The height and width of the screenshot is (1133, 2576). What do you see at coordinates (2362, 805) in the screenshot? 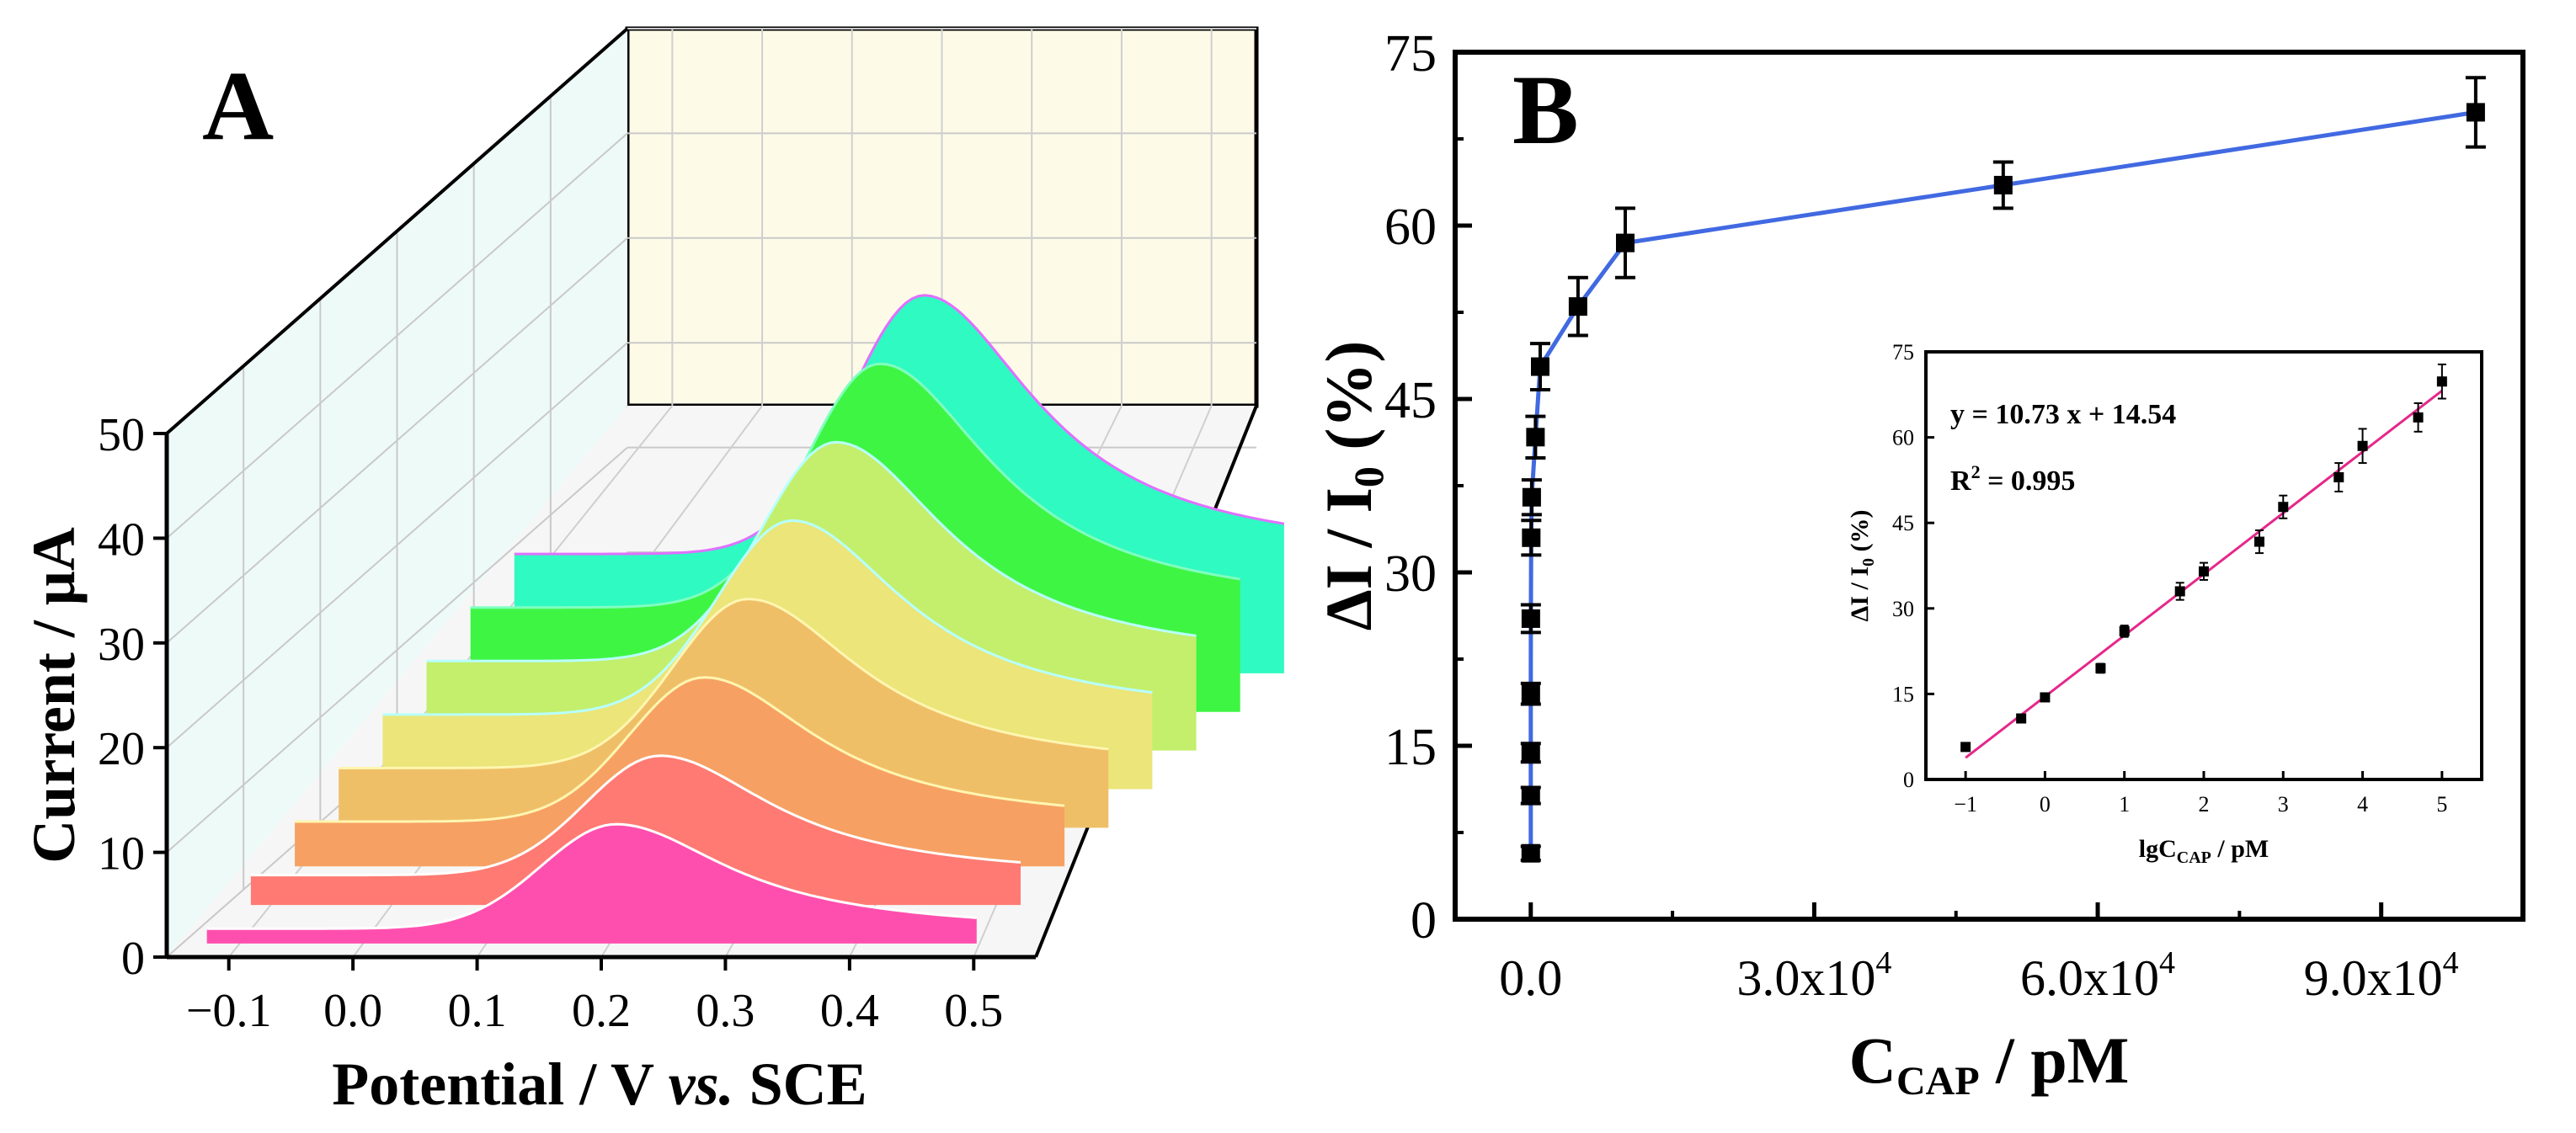
I see `inset-x-tick-label: 4` at bounding box center [2362, 805].